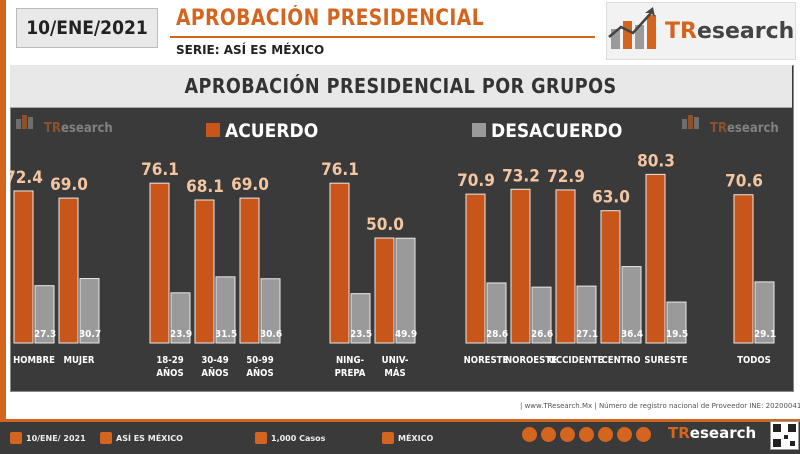 The image size is (800, 454). I want to click on title-underline, so click(382, 37).